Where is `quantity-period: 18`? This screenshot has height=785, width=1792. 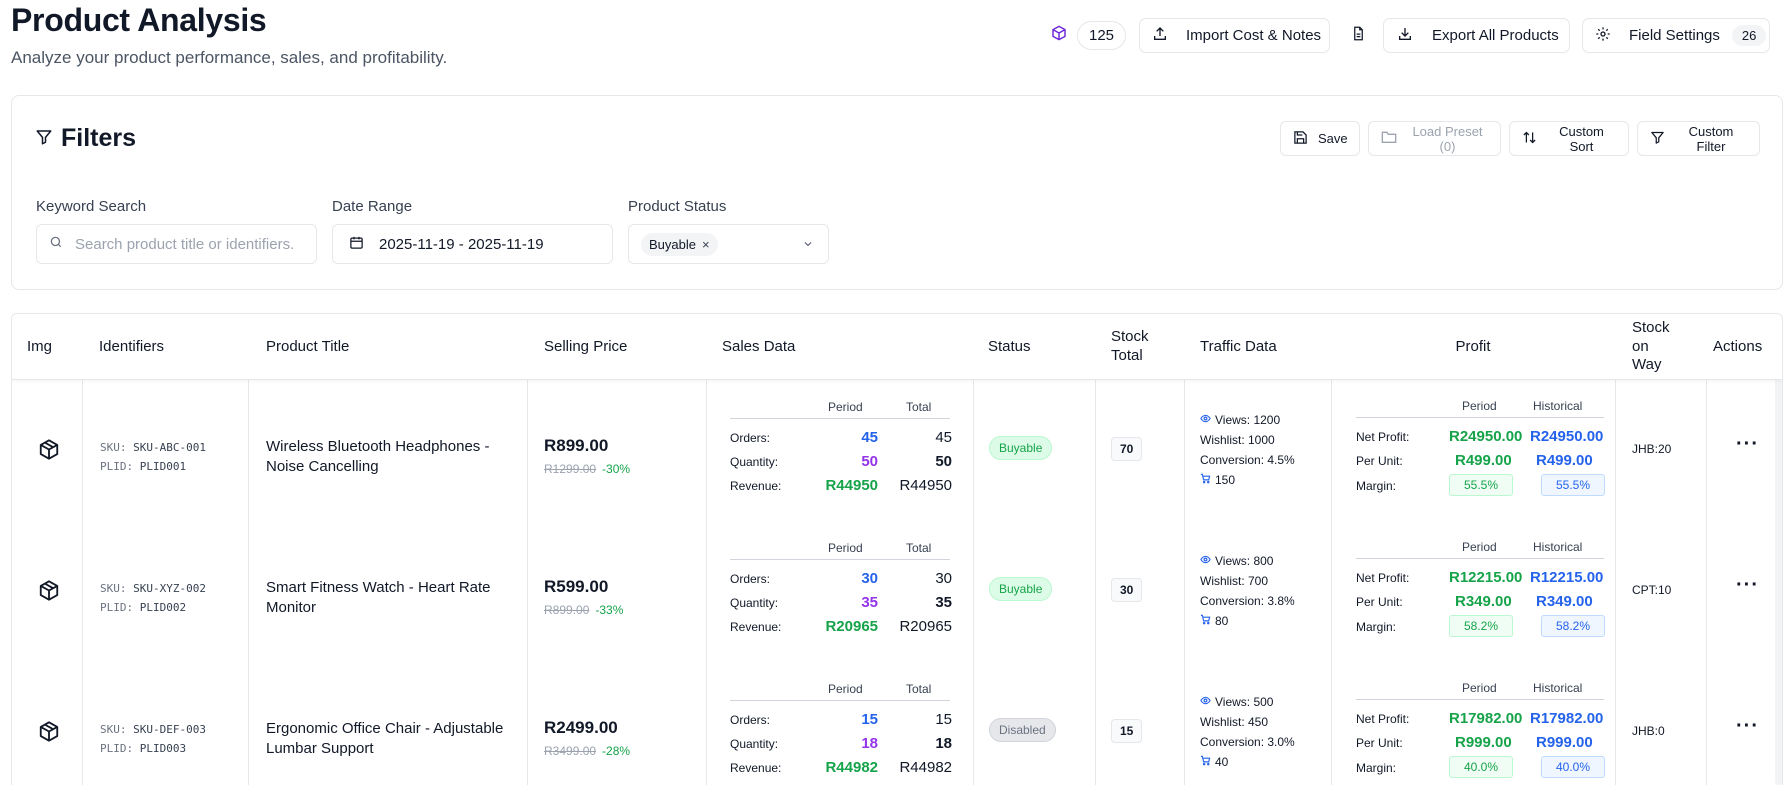
quantity-period: 18 is located at coordinates (869, 743).